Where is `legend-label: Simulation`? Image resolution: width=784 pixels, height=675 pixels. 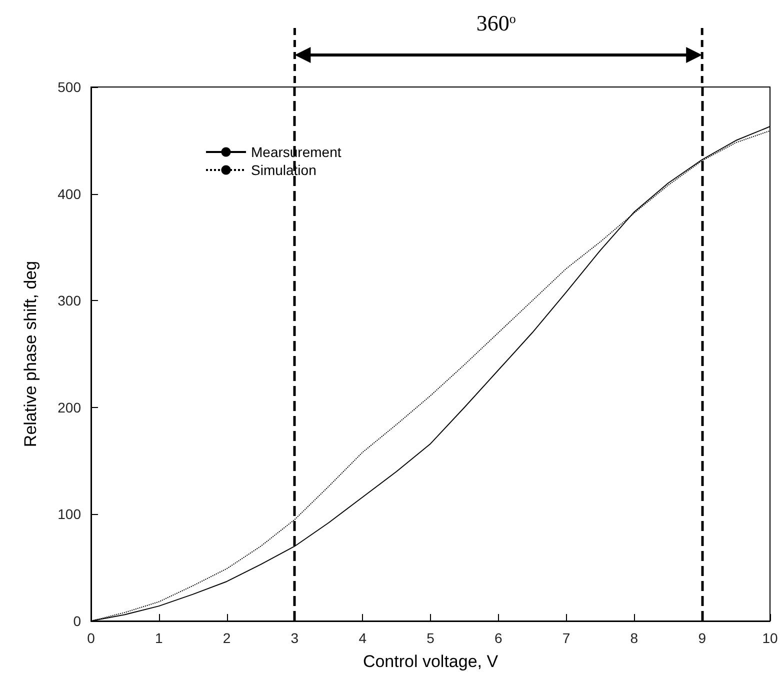 legend-label: Simulation is located at coordinates (283, 170).